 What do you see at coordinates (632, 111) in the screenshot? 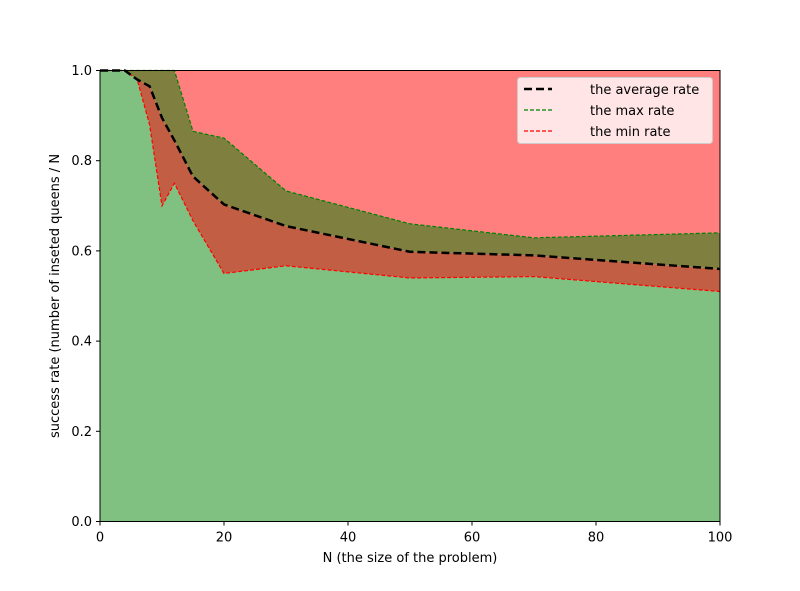
I see `legend-label-max: the max rate` at bounding box center [632, 111].